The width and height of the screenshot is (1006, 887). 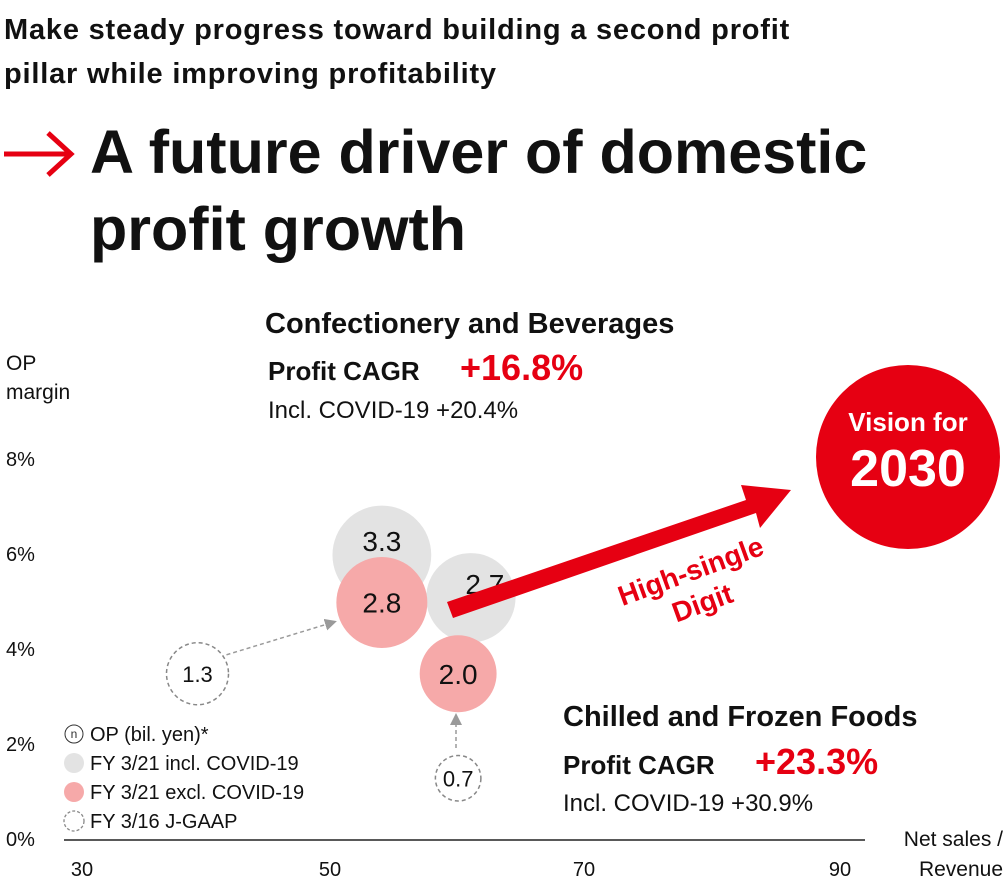 I want to click on x-axis-label-line-1: Net sales /, so click(x=953, y=839).